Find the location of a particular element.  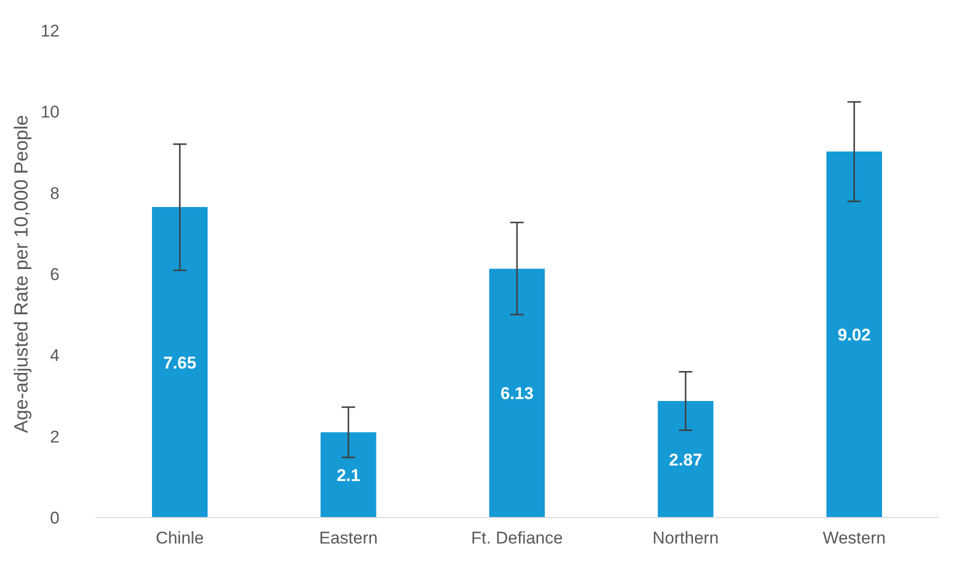

data-label: 9.02 is located at coordinates (854, 334).